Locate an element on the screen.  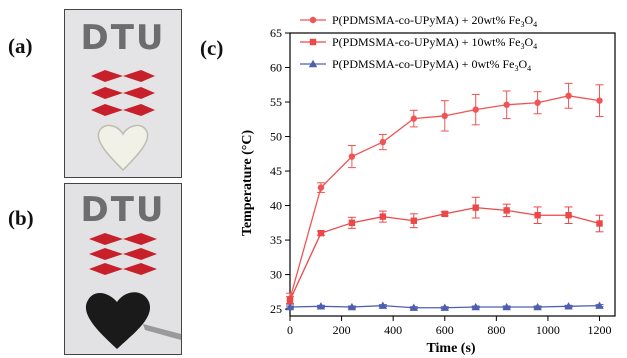
y-tick-label: 55 is located at coordinates (276, 102).